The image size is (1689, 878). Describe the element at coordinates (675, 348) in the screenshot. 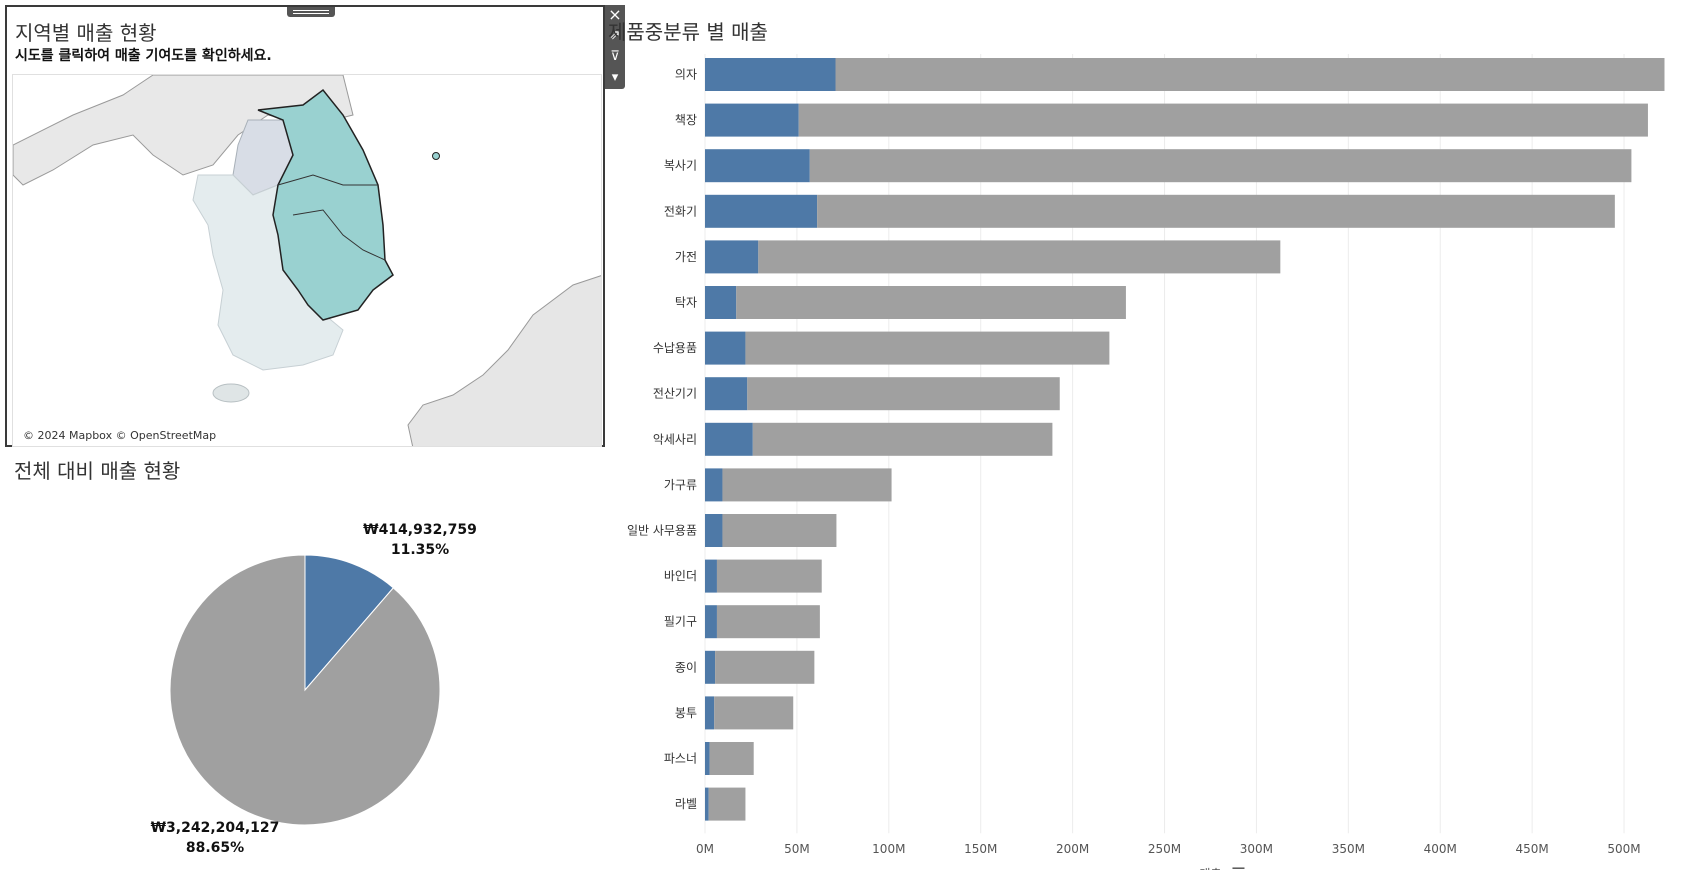

I see `category-label: 수납용품` at that location.